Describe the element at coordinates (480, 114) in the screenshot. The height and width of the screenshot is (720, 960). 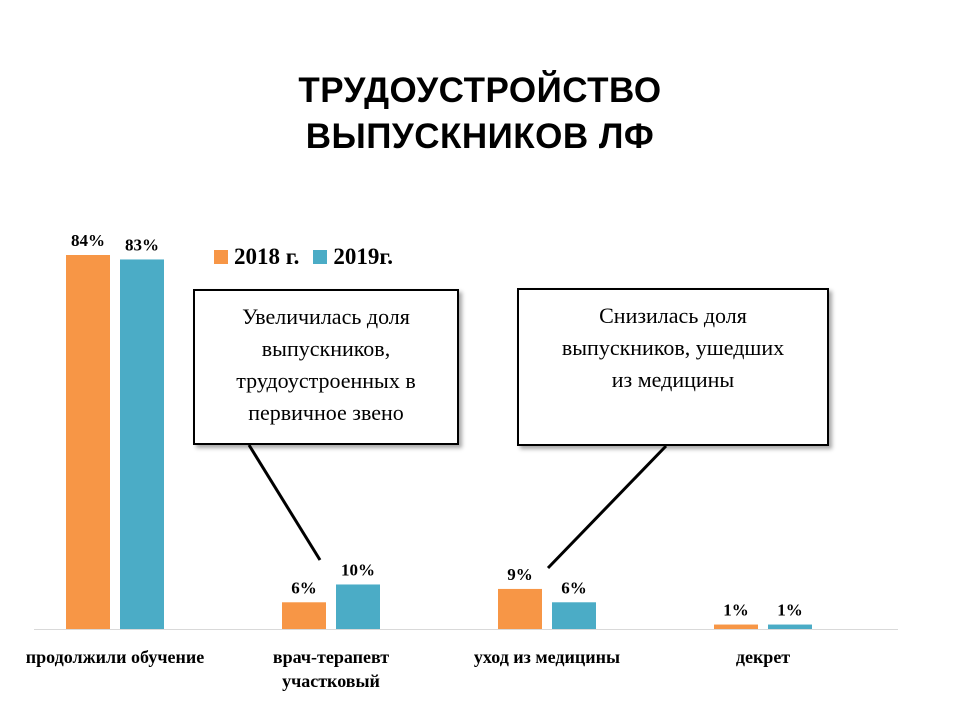
I see `chart-title: ТРУДОУСТРОЙСТВО ВЫПУСКНИКОВ ЛФ` at that location.